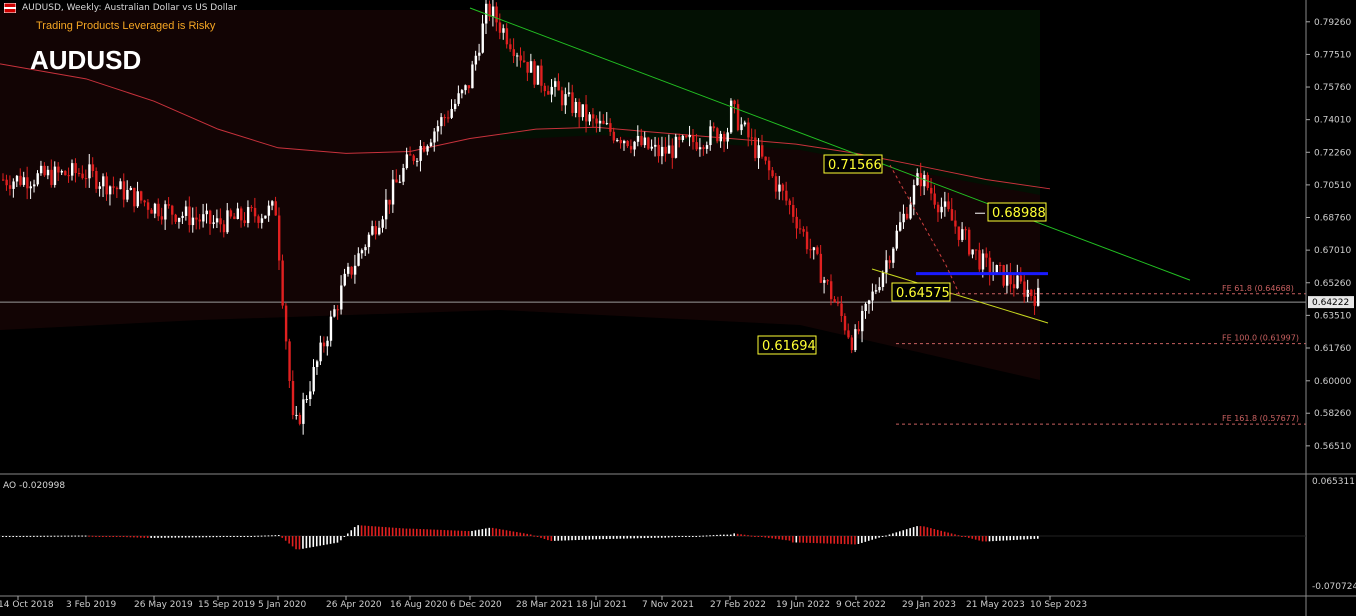 The width and height of the screenshot is (1356, 616). What do you see at coordinates (1332, 382) in the screenshot?
I see `y-tick-label: 0.60000` at bounding box center [1332, 382].